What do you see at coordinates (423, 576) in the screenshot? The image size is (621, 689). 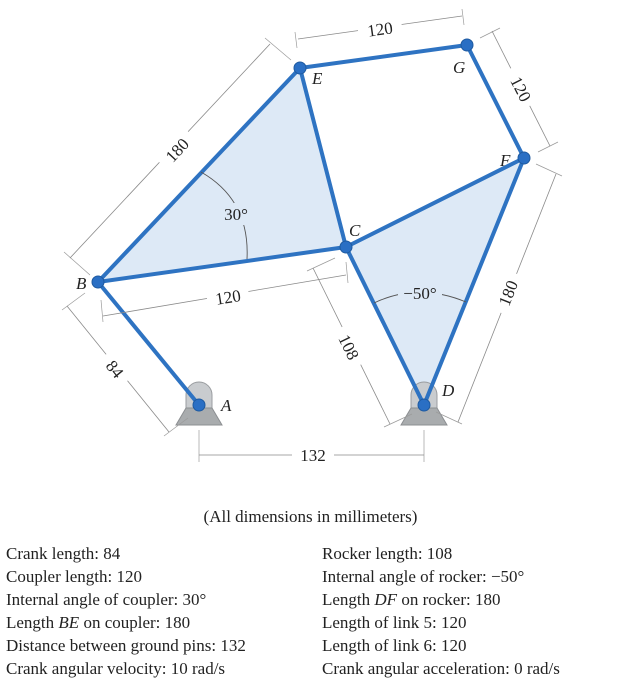 I see `spec-rocker-angle: Internal angle of rocker: −50°` at bounding box center [423, 576].